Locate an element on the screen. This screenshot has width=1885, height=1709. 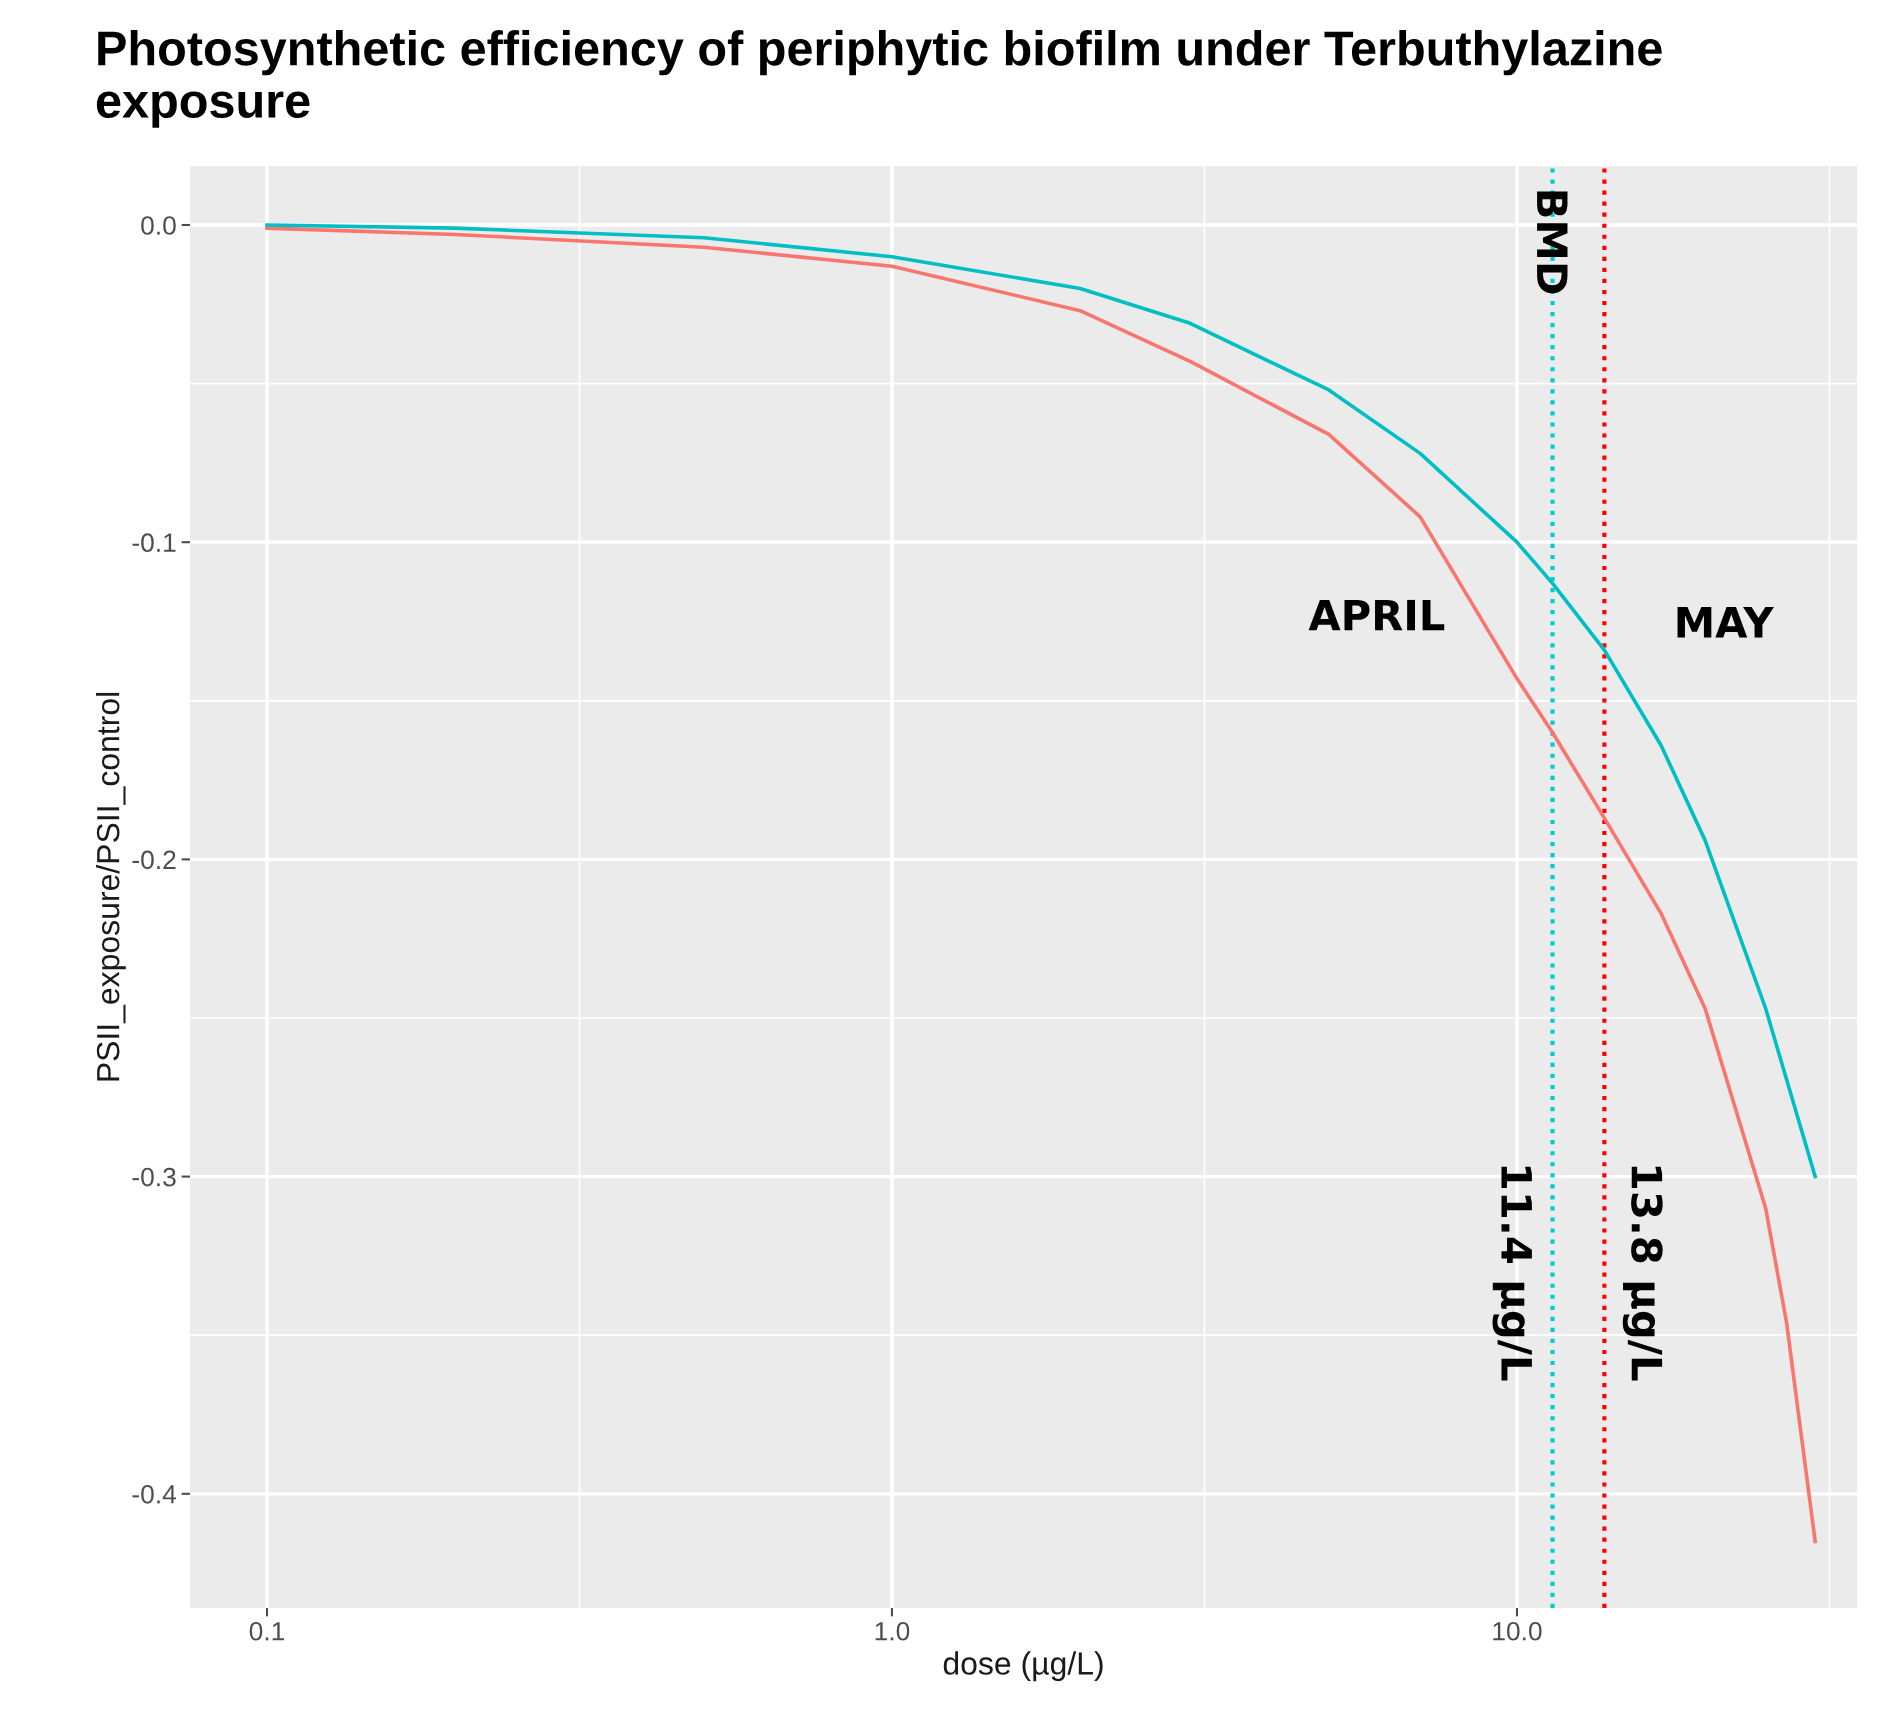
annotation: APRIL is located at coordinates (1376, 615).